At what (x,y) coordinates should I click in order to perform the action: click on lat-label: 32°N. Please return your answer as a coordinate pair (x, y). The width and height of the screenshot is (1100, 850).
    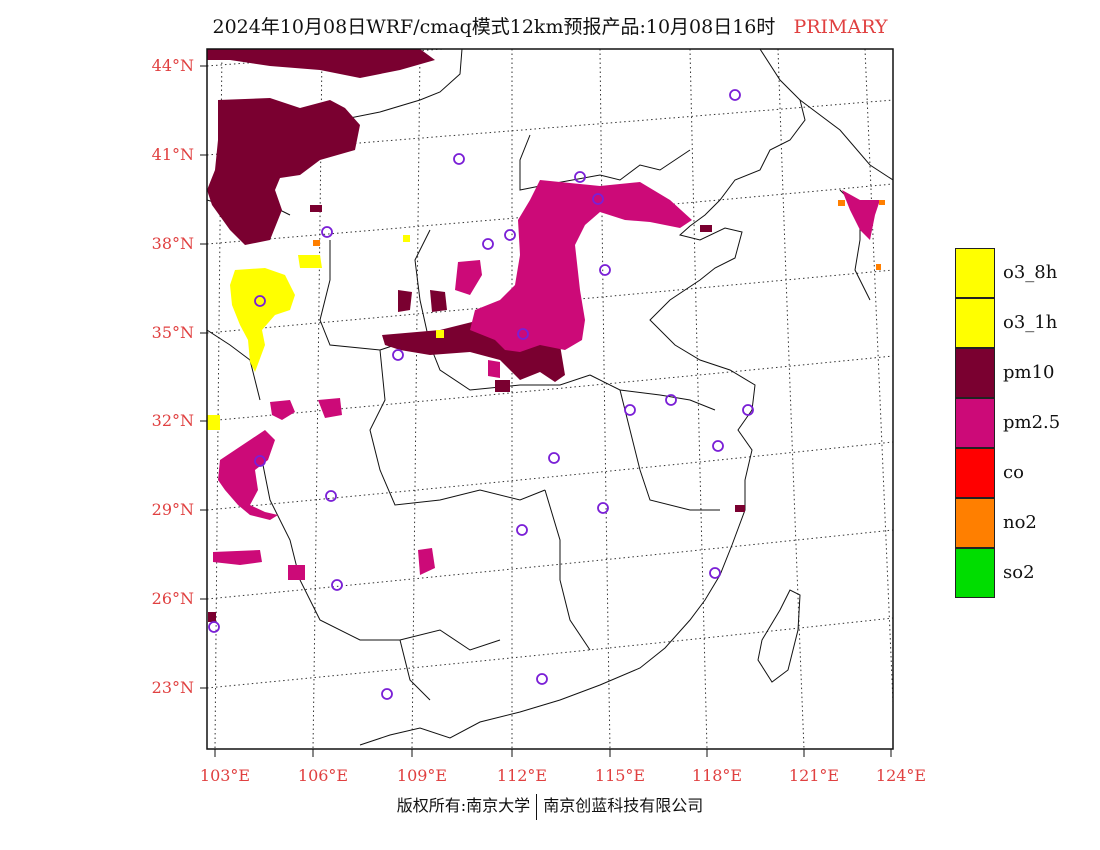
    Looking at the image, I should click on (172, 420).